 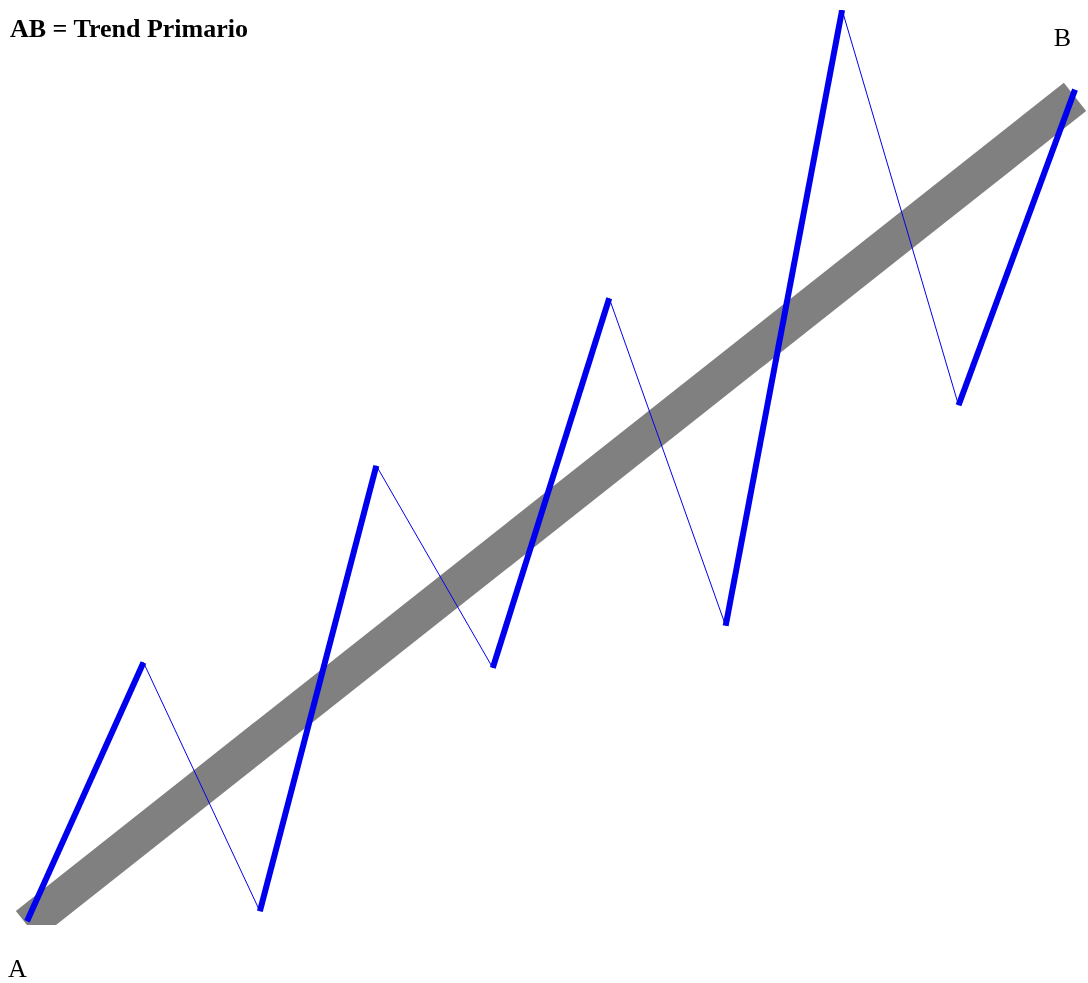 What do you see at coordinates (1062, 37) in the screenshot?
I see `annotation: B` at bounding box center [1062, 37].